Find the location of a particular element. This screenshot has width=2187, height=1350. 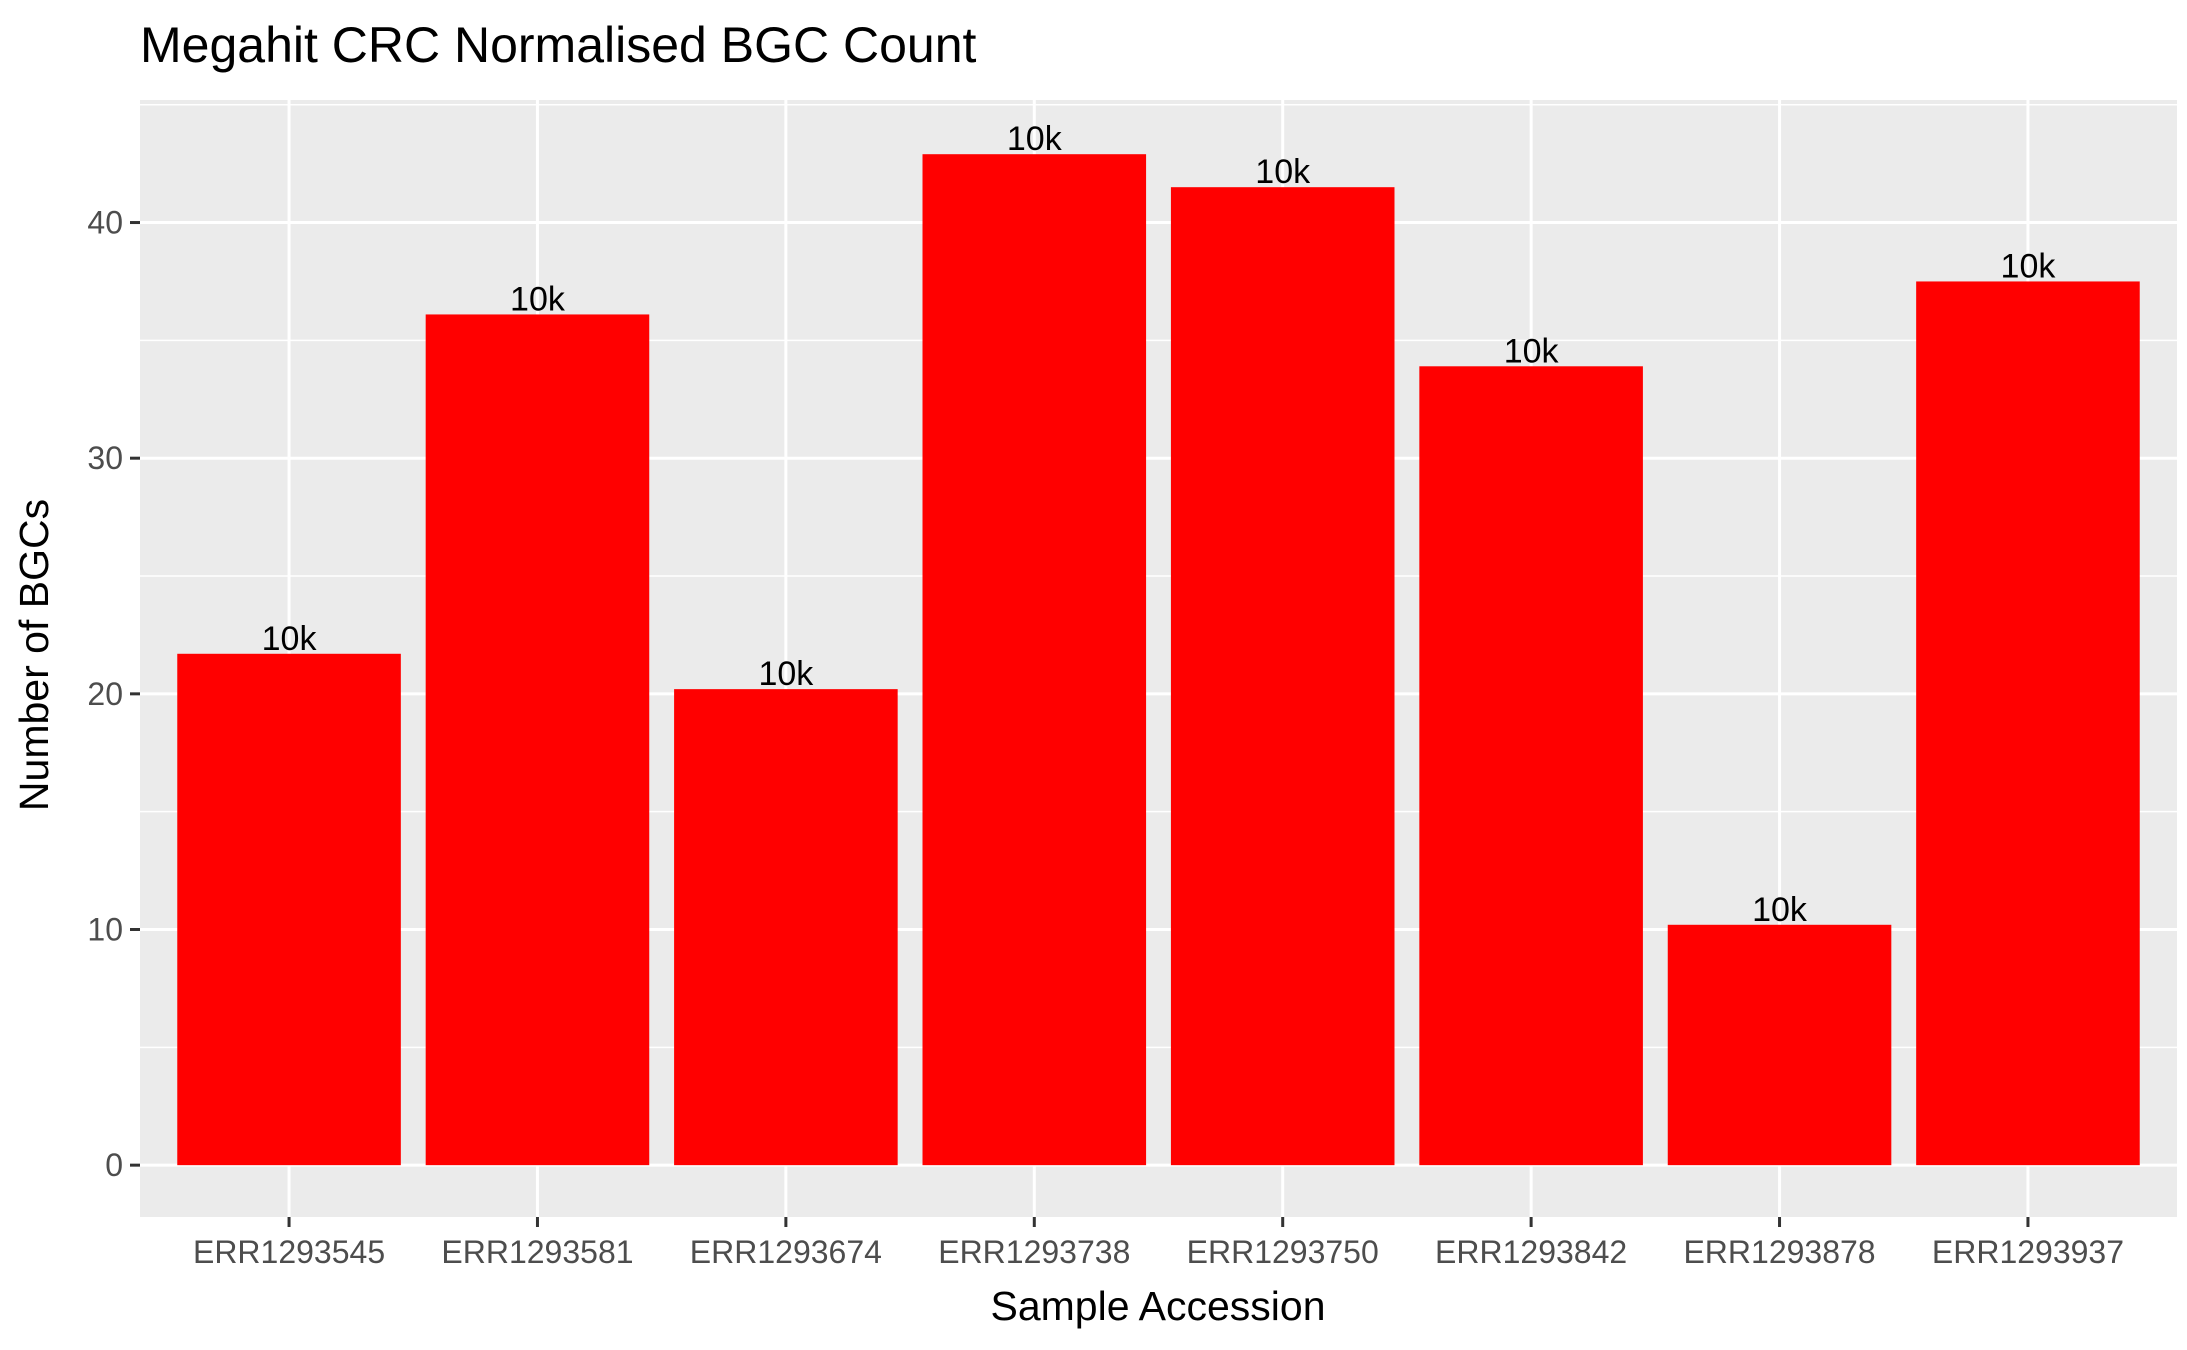

x-tick-label: ERR1293674 is located at coordinates (786, 1252).